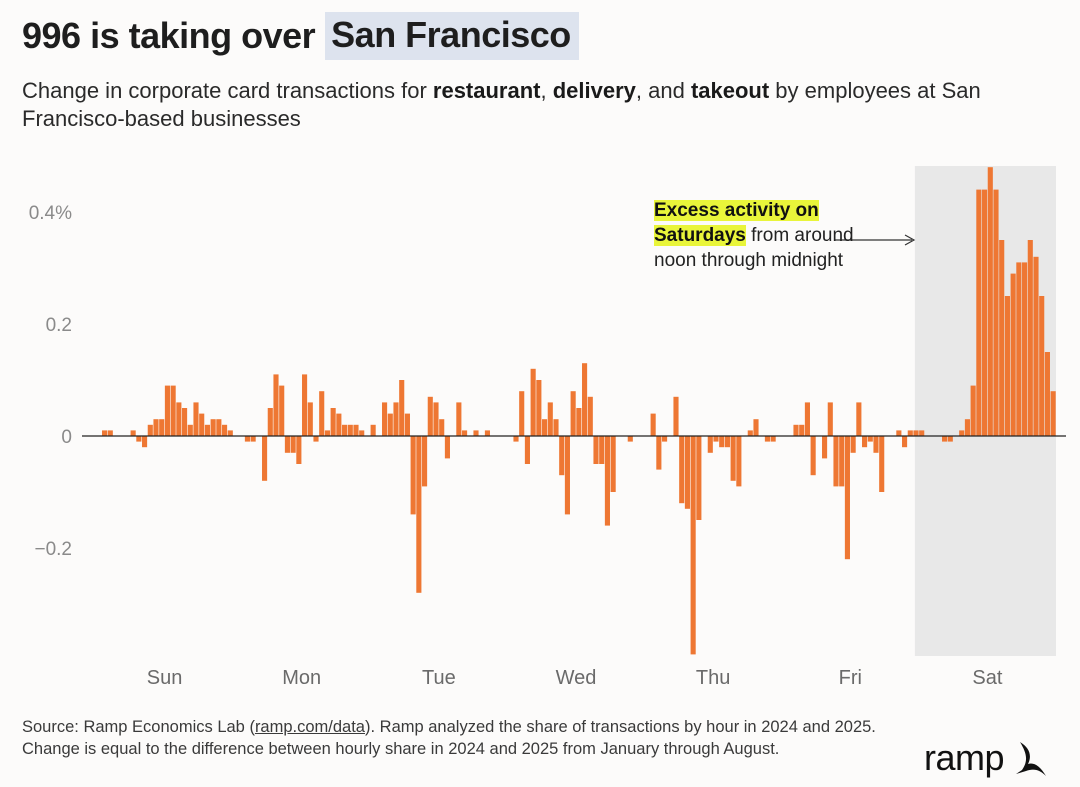 This screenshot has height=787, width=1080. I want to click on source-link: ramp.com/data, so click(309, 727).